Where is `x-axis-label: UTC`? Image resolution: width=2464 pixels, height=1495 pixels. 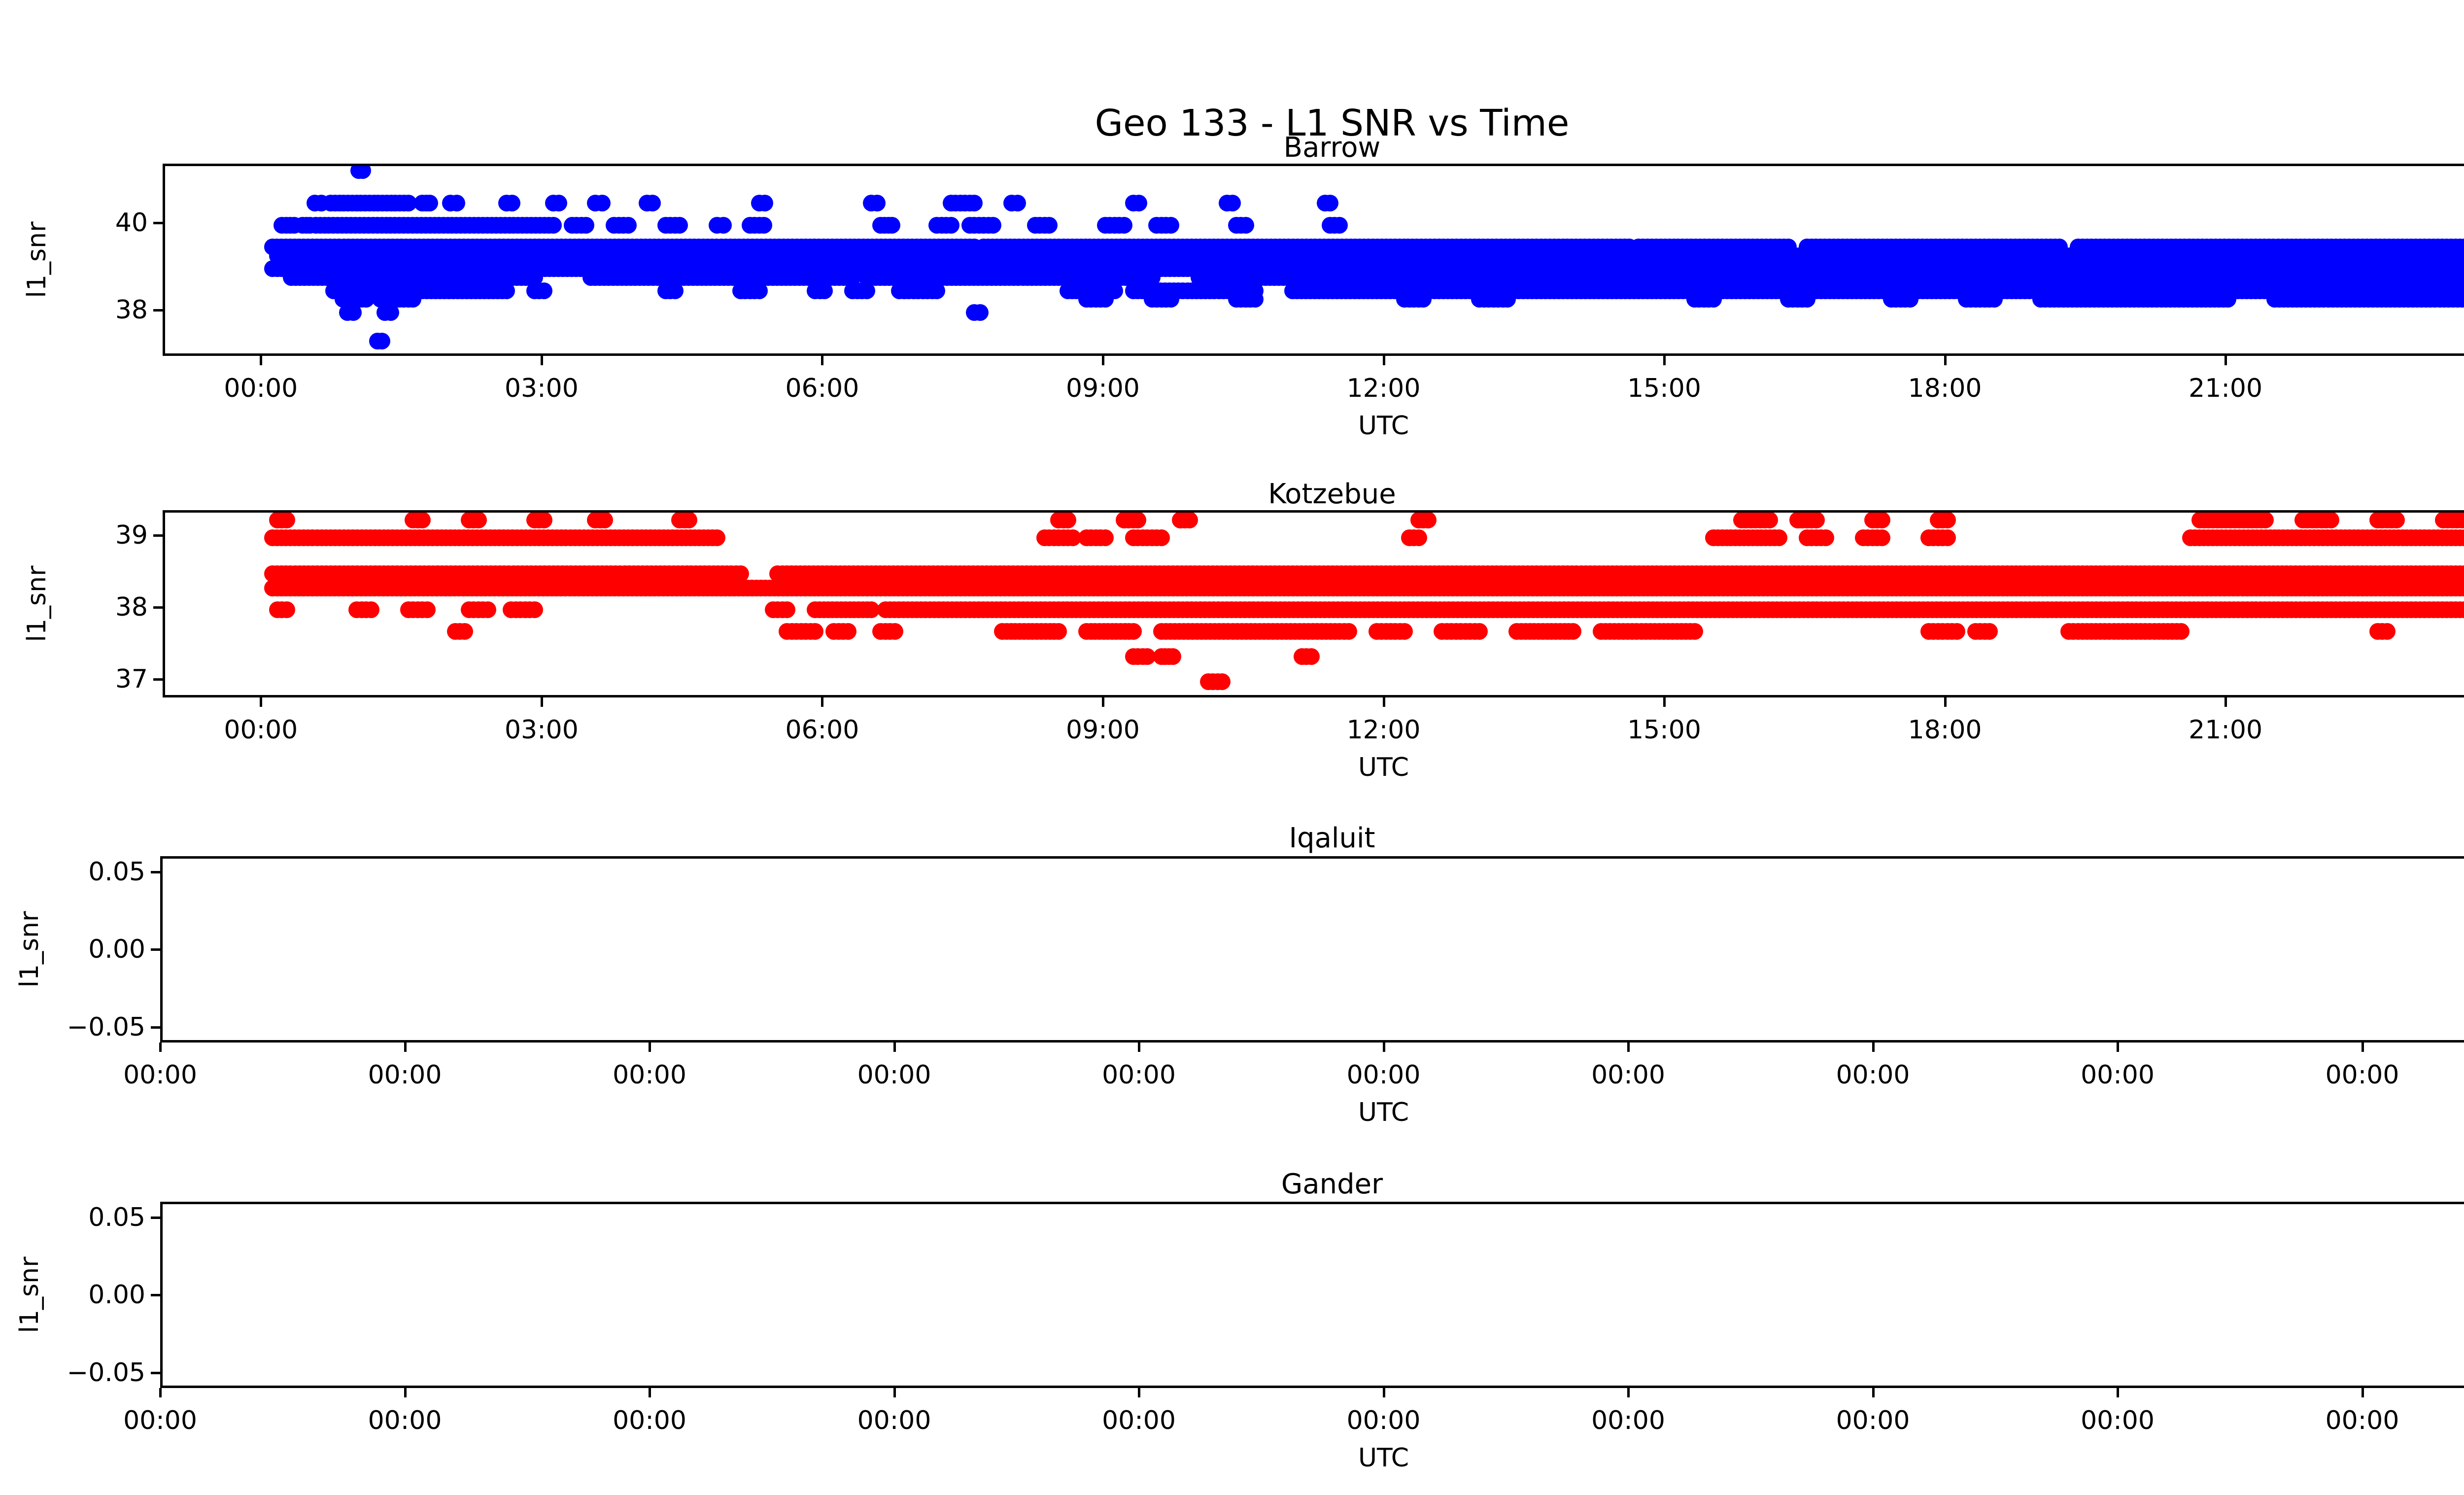 x-axis-label: UTC is located at coordinates (1383, 1112).